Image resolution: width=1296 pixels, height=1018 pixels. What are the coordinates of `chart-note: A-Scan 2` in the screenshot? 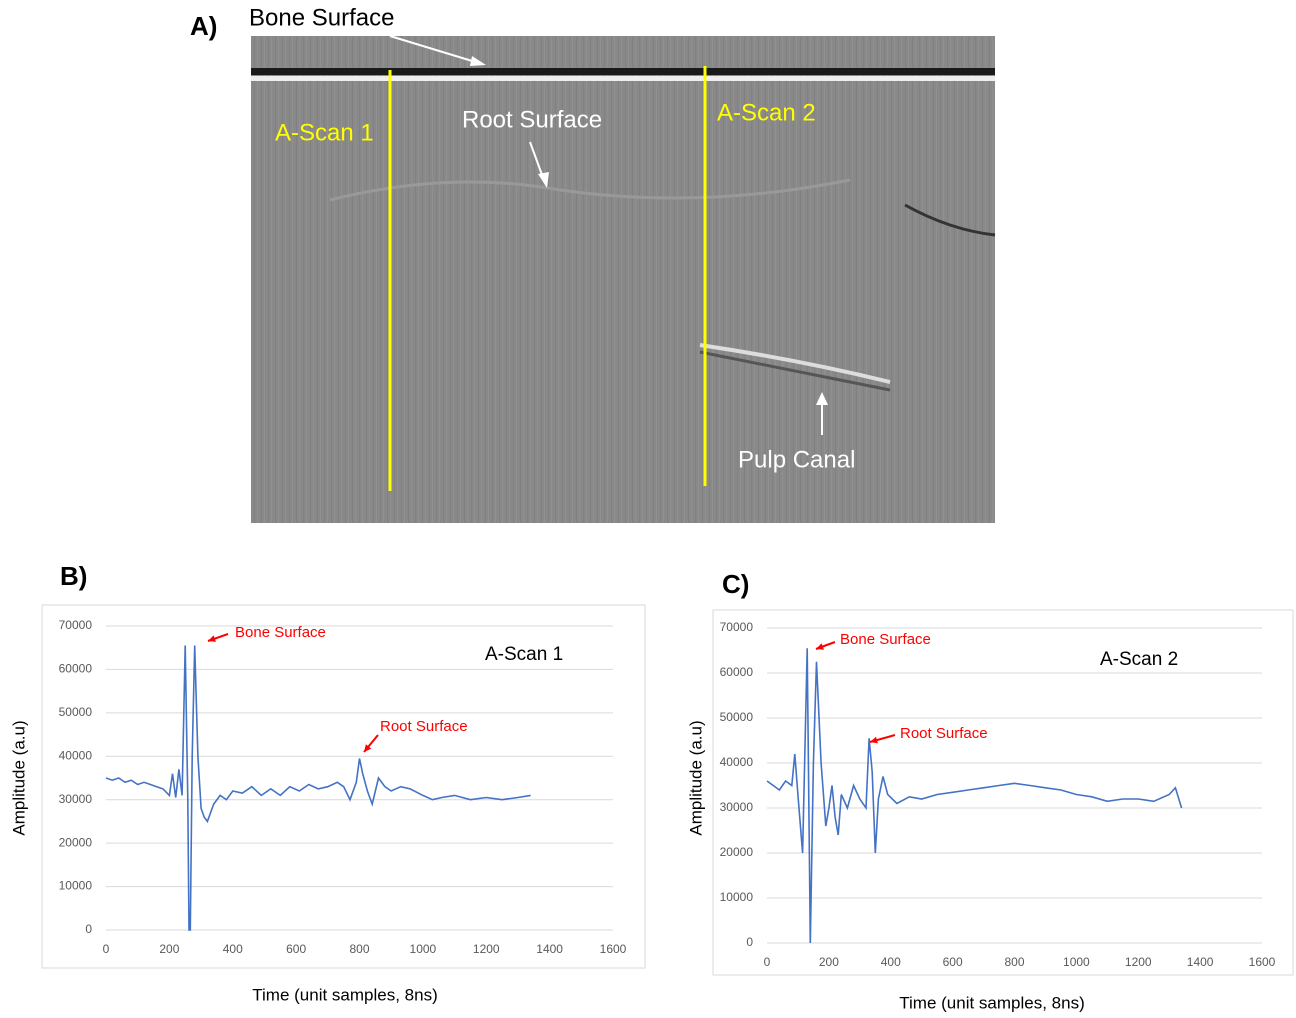 It's located at (1139, 659).